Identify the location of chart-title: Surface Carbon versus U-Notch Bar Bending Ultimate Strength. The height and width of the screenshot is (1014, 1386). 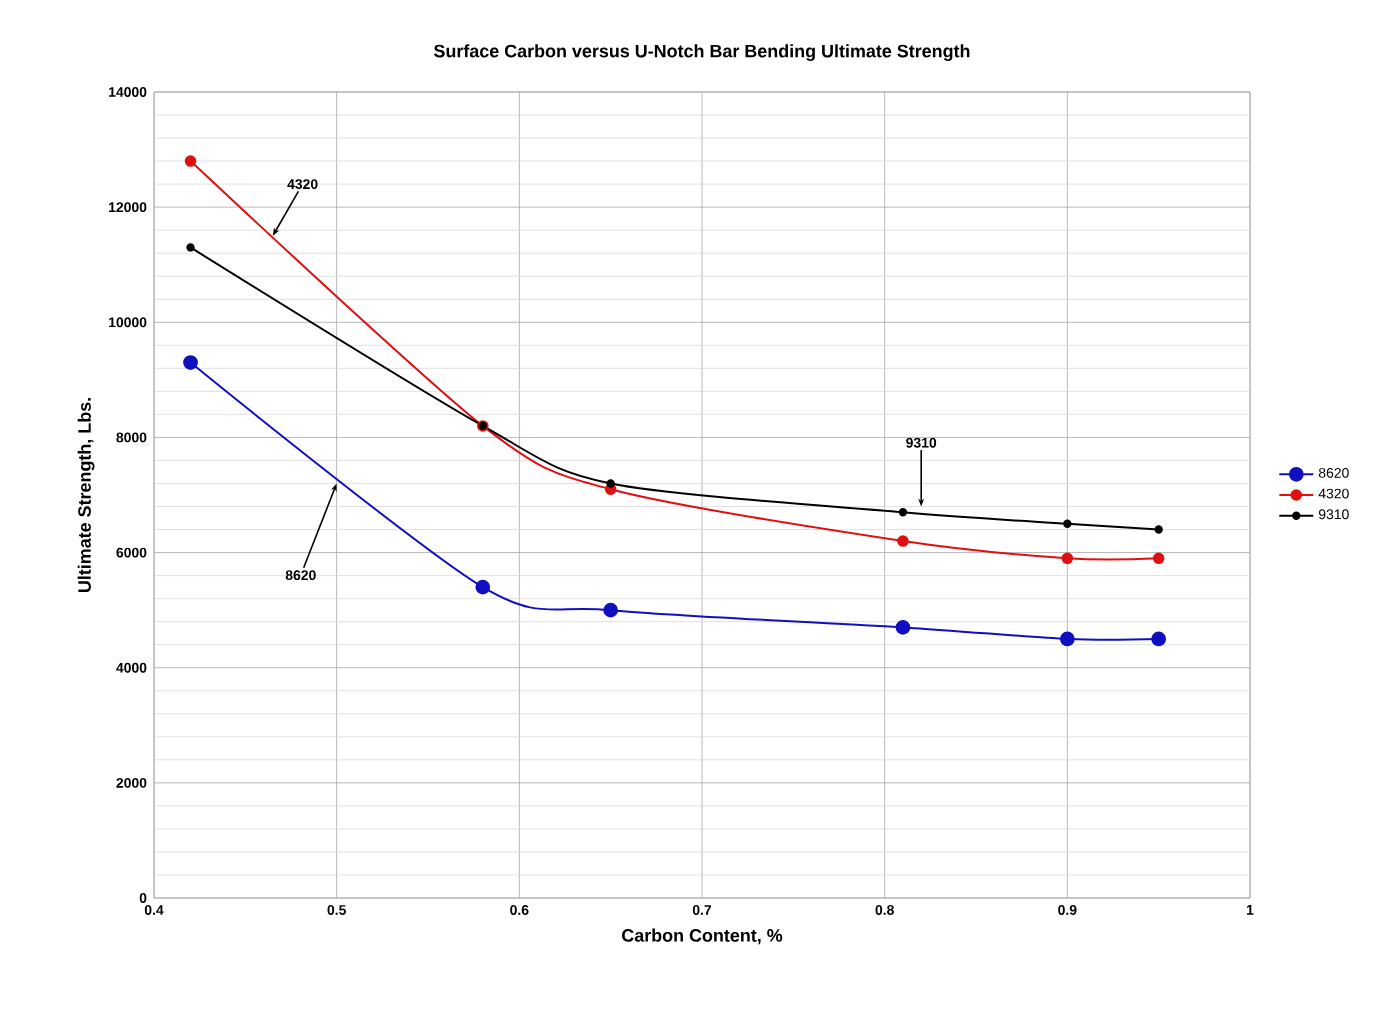
(701, 53).